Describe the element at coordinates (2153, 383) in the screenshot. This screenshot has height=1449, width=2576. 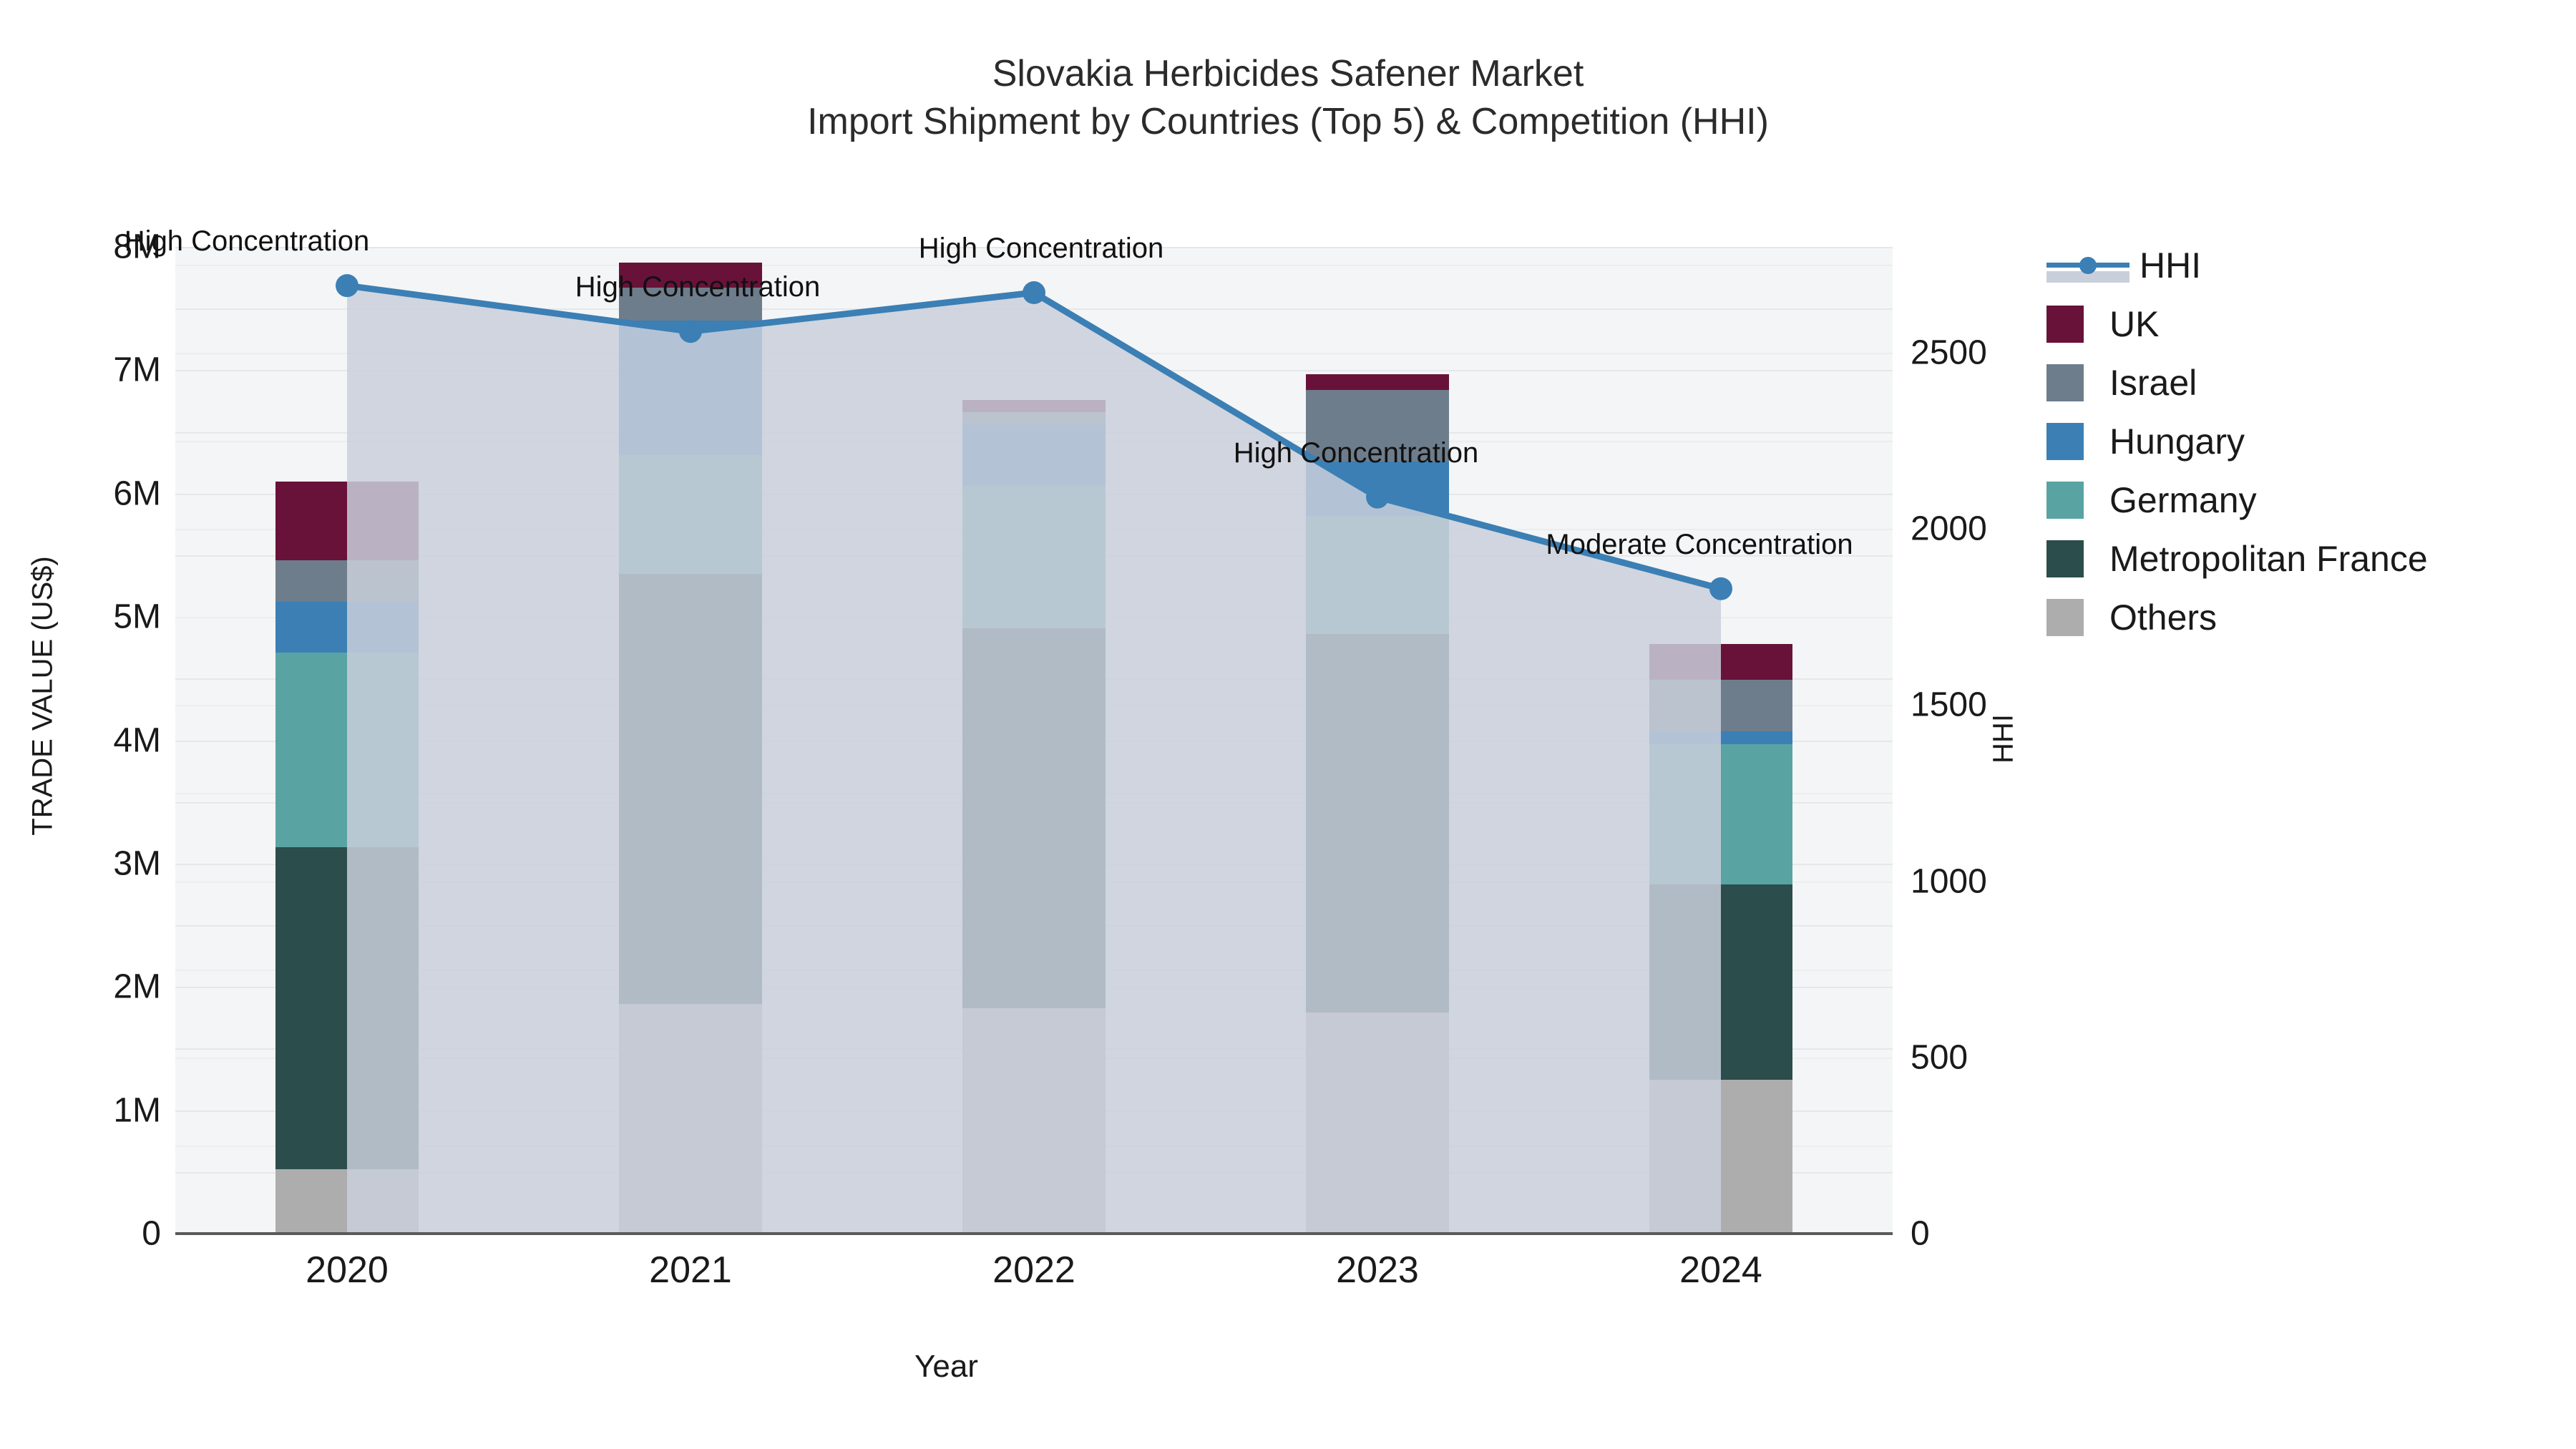
I see `legend-item-label: Israel` at that location.